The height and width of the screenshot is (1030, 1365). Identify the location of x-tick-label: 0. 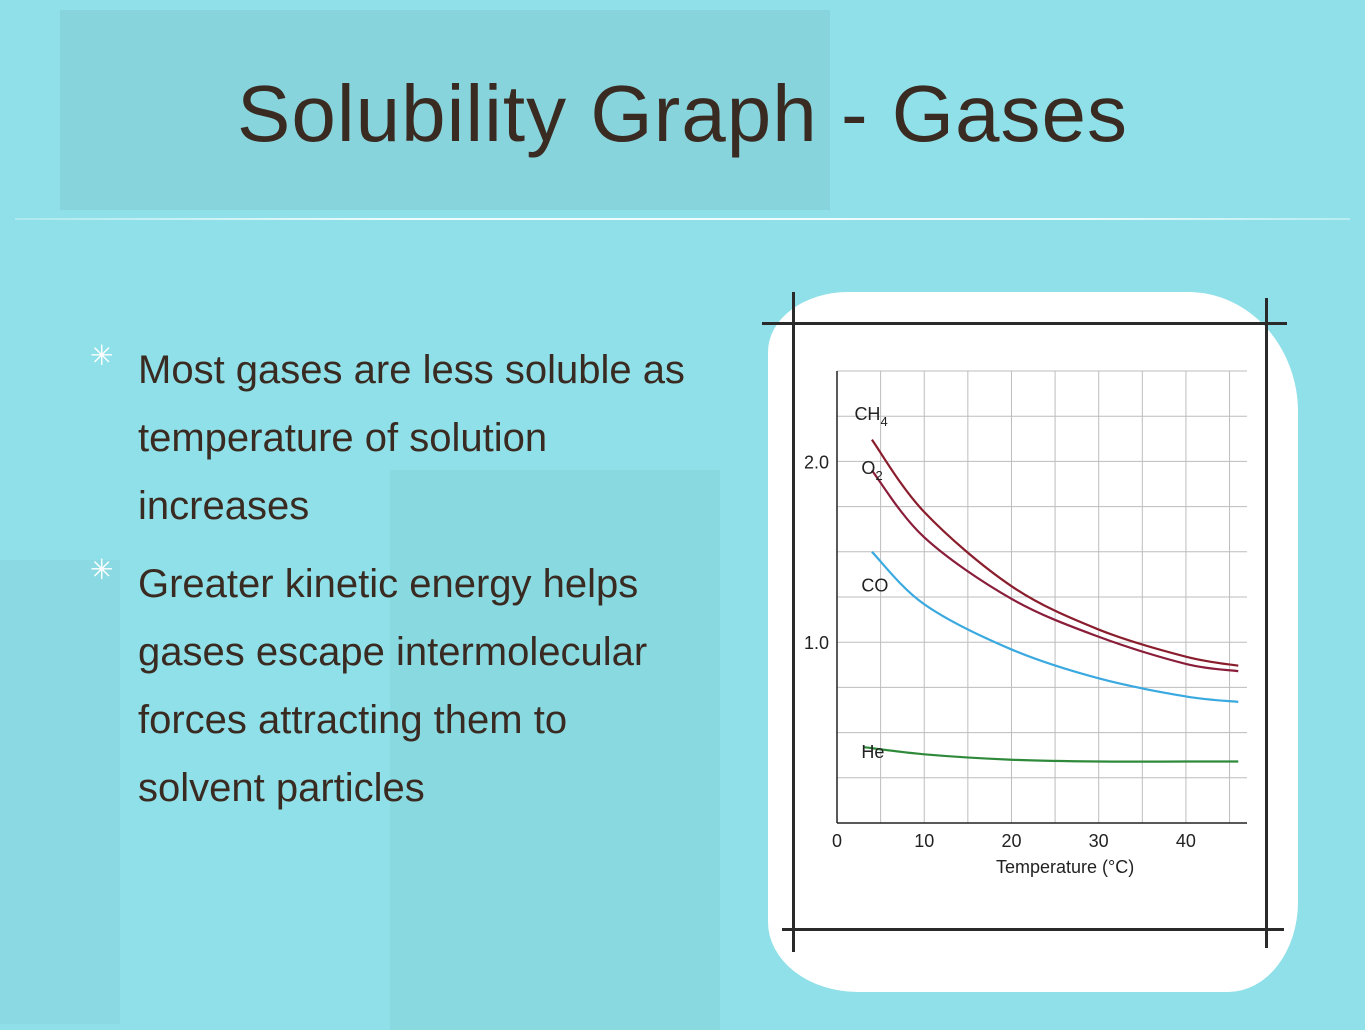
(837, 841).